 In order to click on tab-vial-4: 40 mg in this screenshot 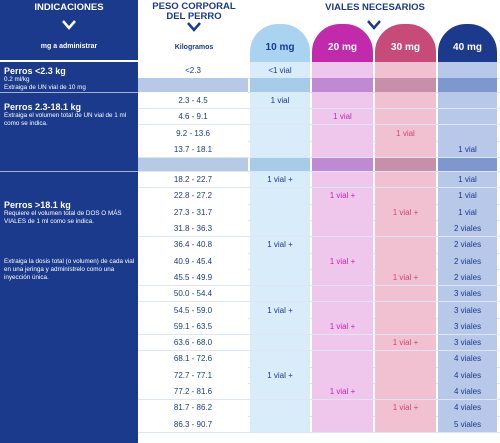, I will do `click(467, 43)`.